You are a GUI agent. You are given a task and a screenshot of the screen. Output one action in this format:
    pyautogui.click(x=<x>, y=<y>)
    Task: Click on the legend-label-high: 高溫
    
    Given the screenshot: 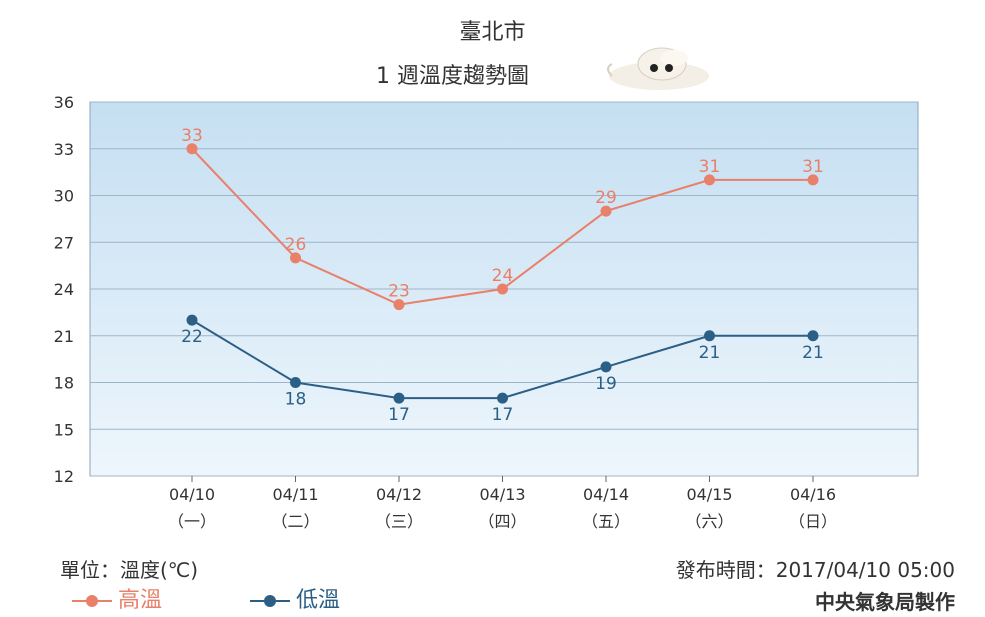 What is the action you would take?
    pyautogui.click(x=140, y=600)
    